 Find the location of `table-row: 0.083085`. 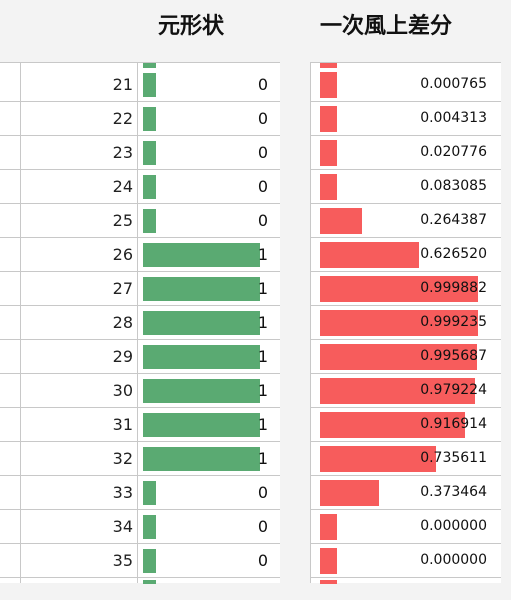

table-row: 0.083085 is located at coordinates (406, 187).